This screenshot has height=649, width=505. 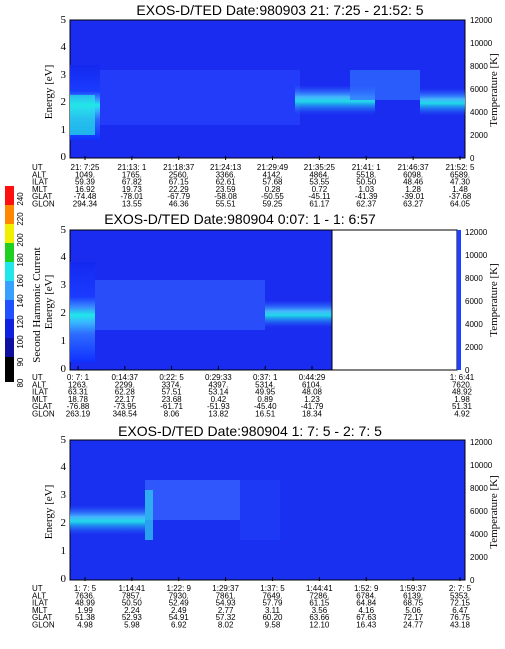 I want to click on p3-y2tick-5: 10000, so click(x=481, y=465).